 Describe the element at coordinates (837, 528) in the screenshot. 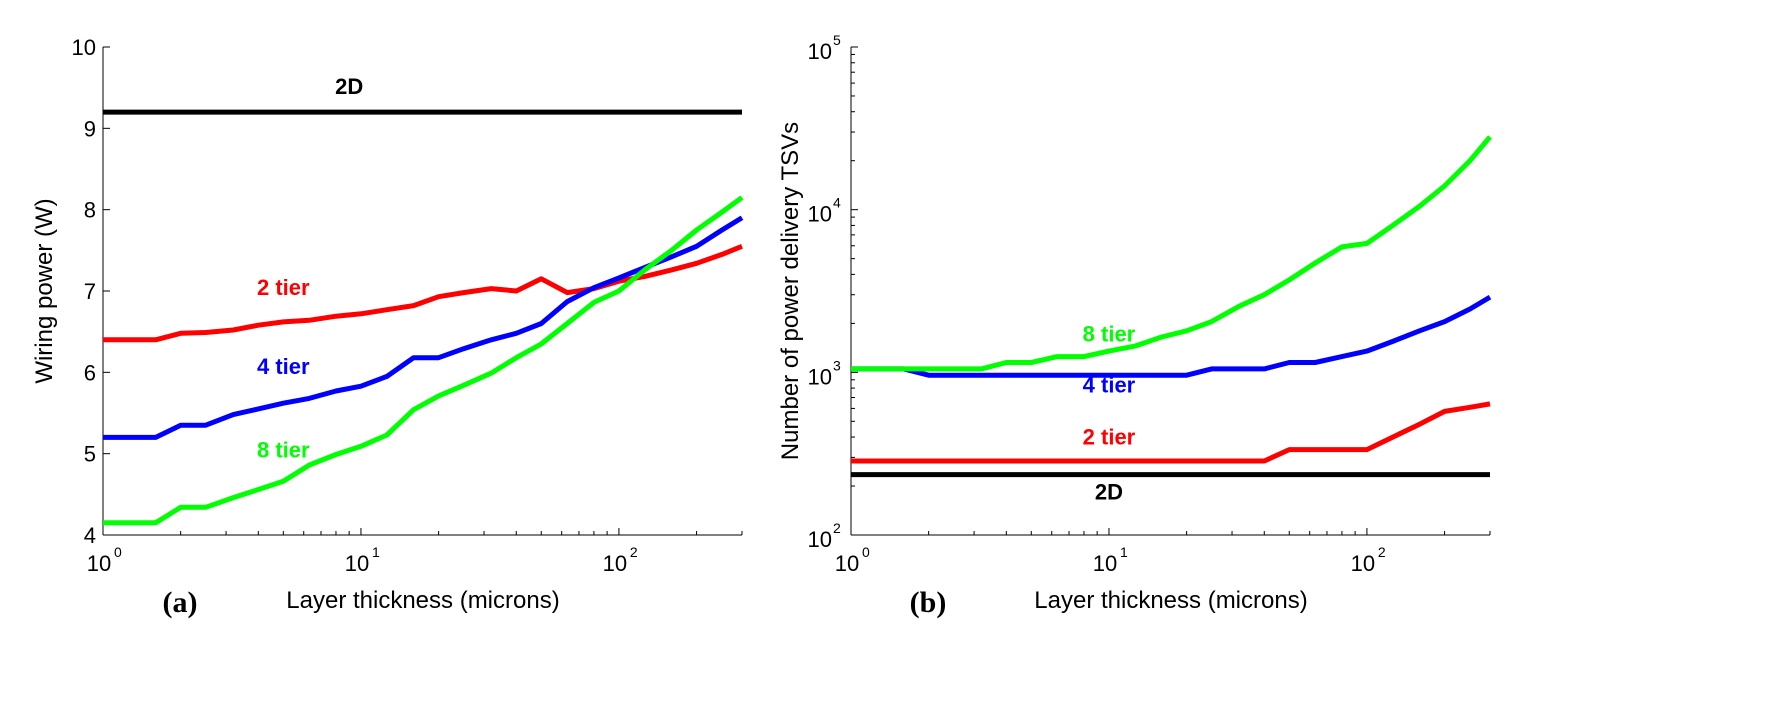

I see `y-tick-exponent: 2` at that location.